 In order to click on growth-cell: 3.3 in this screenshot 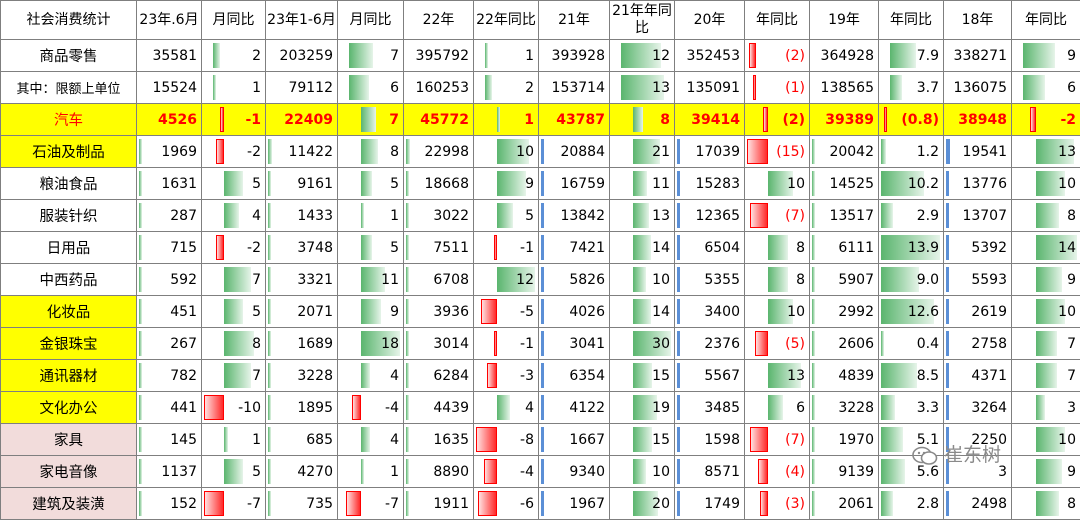, I will do `click(911, 408)`.